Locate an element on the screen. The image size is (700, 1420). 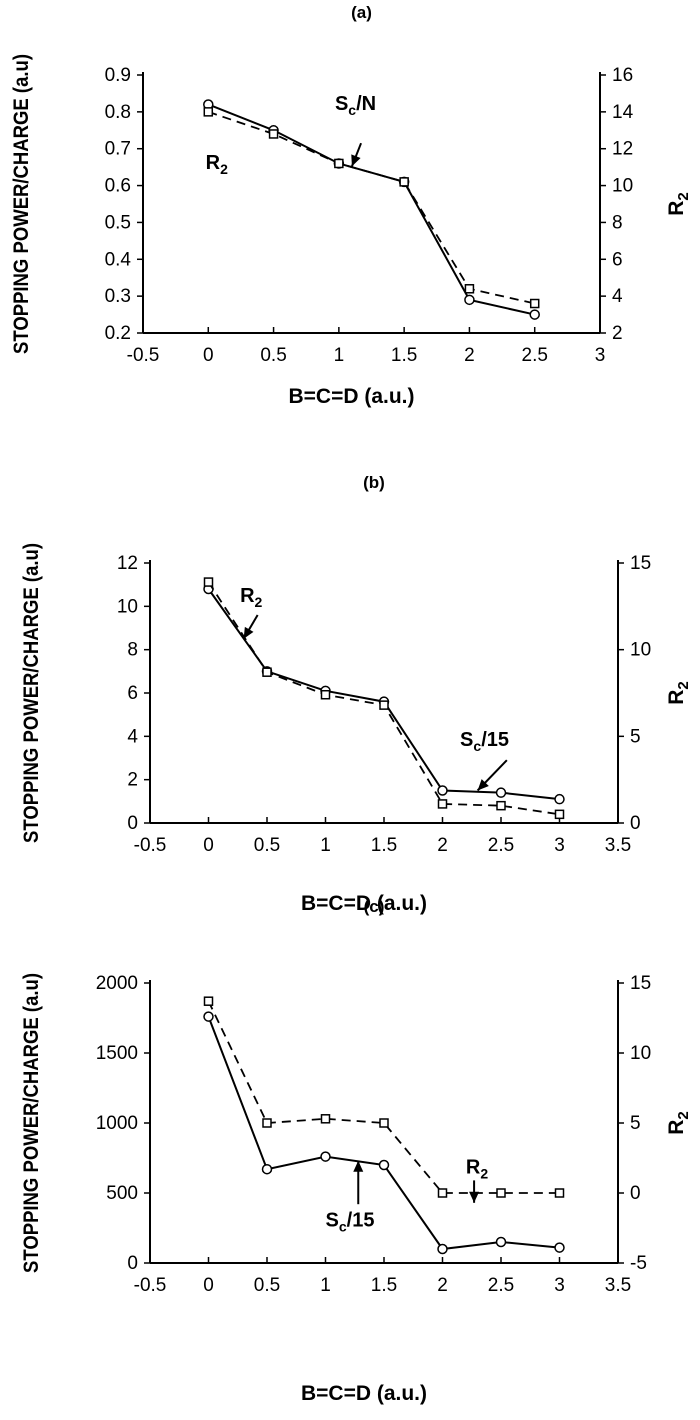
y-tick-label: 10 is located at coordinates (127, 606).